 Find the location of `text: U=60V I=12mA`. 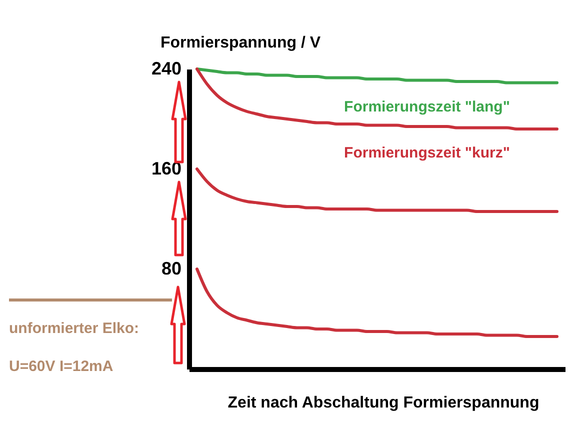

text: U=60V I=12mA is located at coordinates (61, 366).